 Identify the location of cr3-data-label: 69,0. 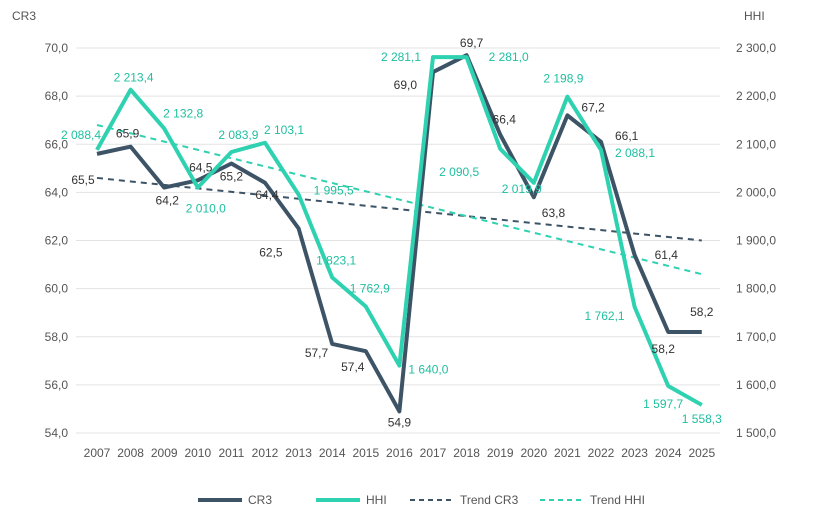
(406, 85).